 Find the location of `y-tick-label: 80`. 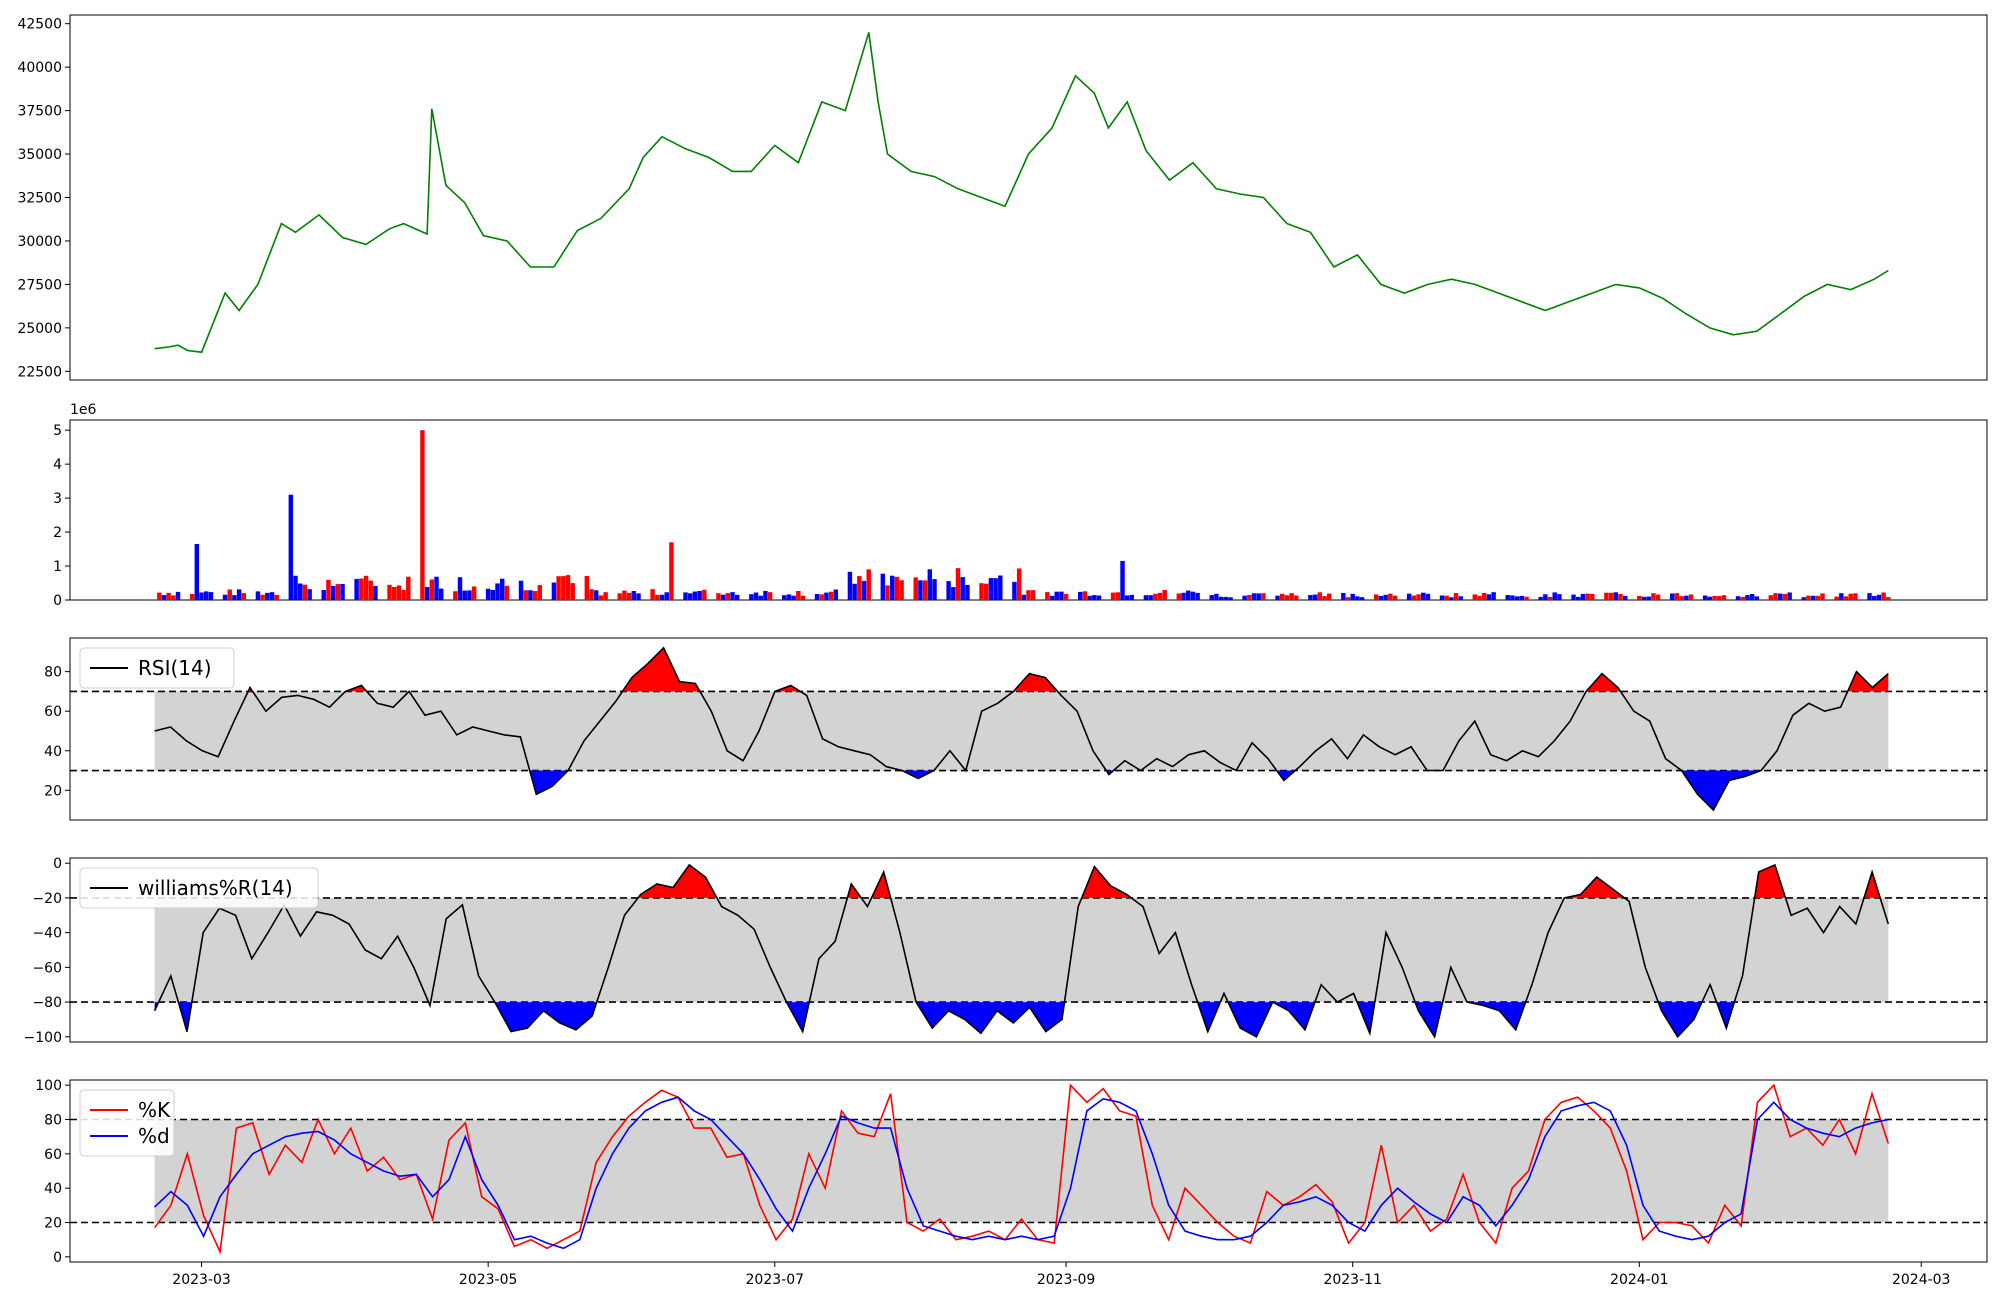

y-tick-label: 80 is located at coordinates (53, 673).